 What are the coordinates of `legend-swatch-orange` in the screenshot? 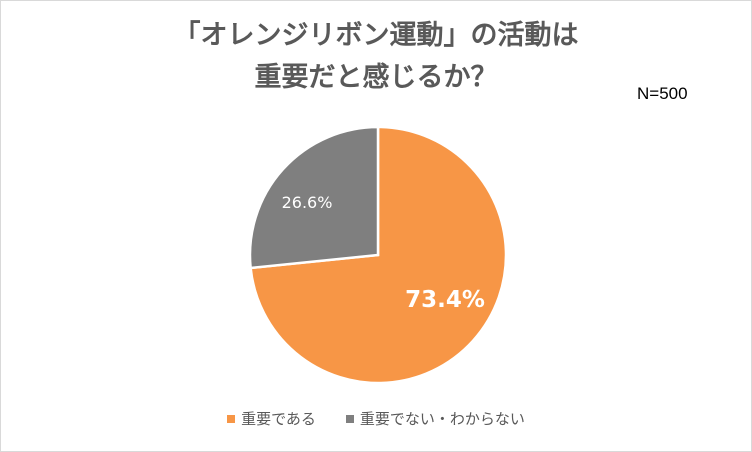 It's located at (231, 418).